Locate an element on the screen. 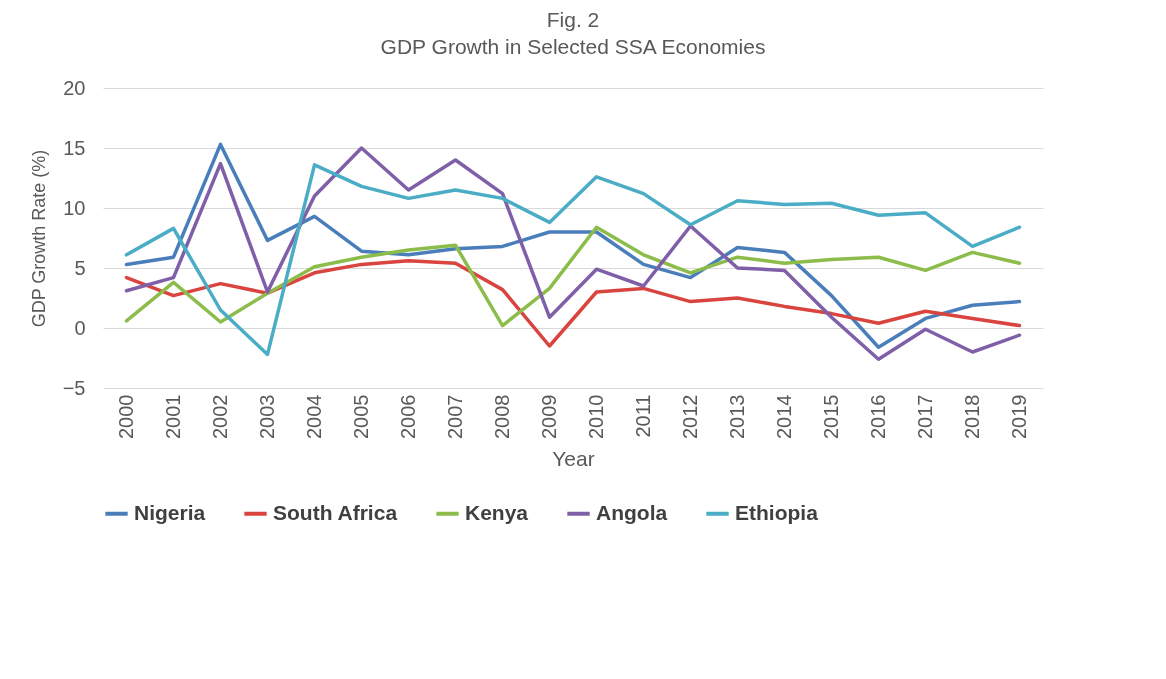 The height and width of the screenshot is (679, 1166). chart-subtitle: GDP Growth in Selected SSA Economies is located at coordinates (573, 46).